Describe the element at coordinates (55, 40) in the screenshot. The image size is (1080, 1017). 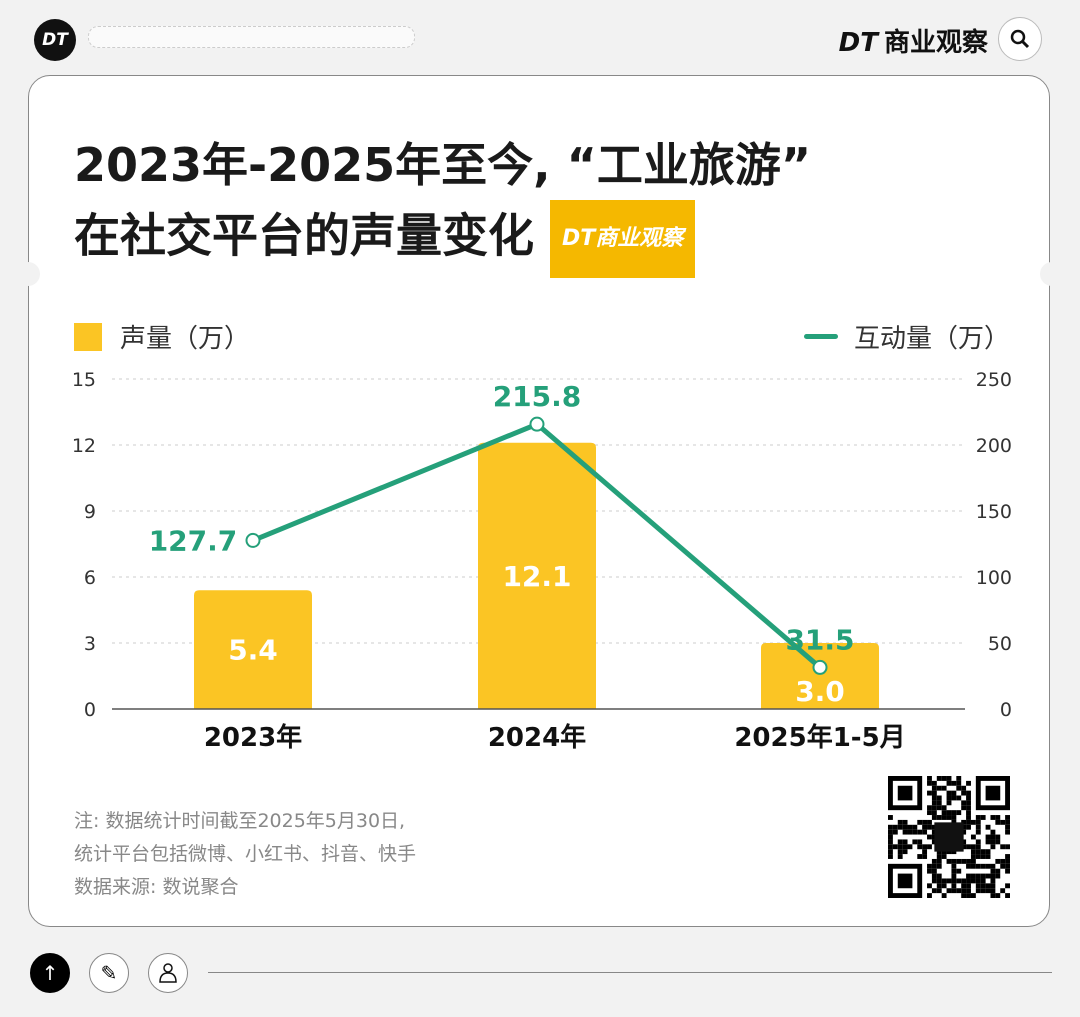
I see `dt-logo: DT` at that location.